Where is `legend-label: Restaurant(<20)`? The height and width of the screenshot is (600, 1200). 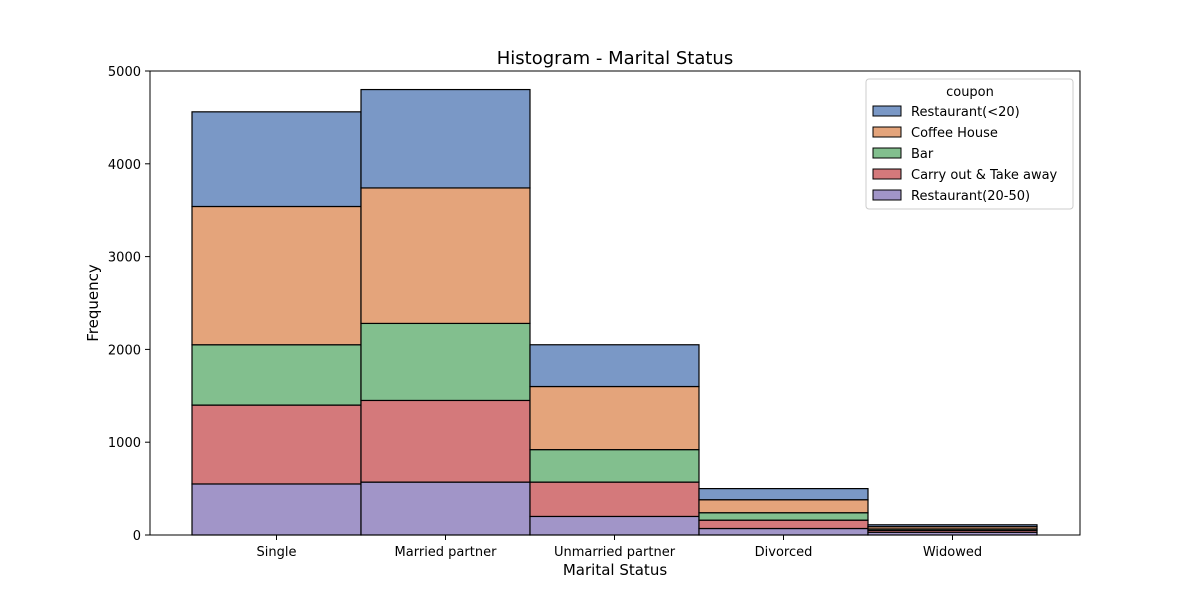 legend-label: Restaurant(<20) is located at coordinates (965, 112).